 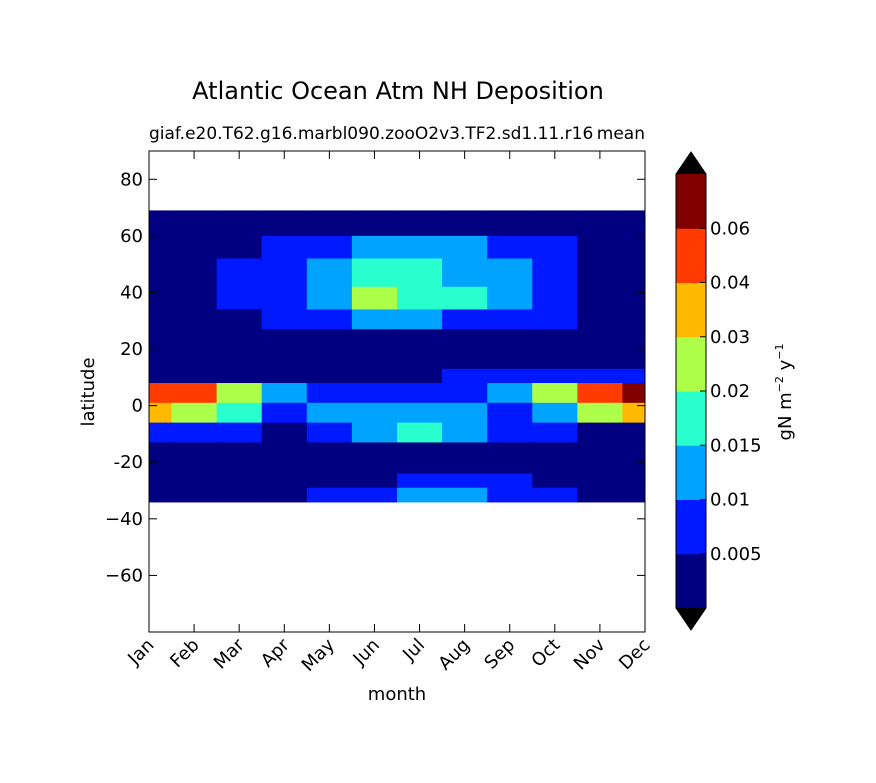 What do you see at coordinates (779, 352) in the screenshot?
I see `colorbar-label-exp2: −1` at bounding box center [779, 352].